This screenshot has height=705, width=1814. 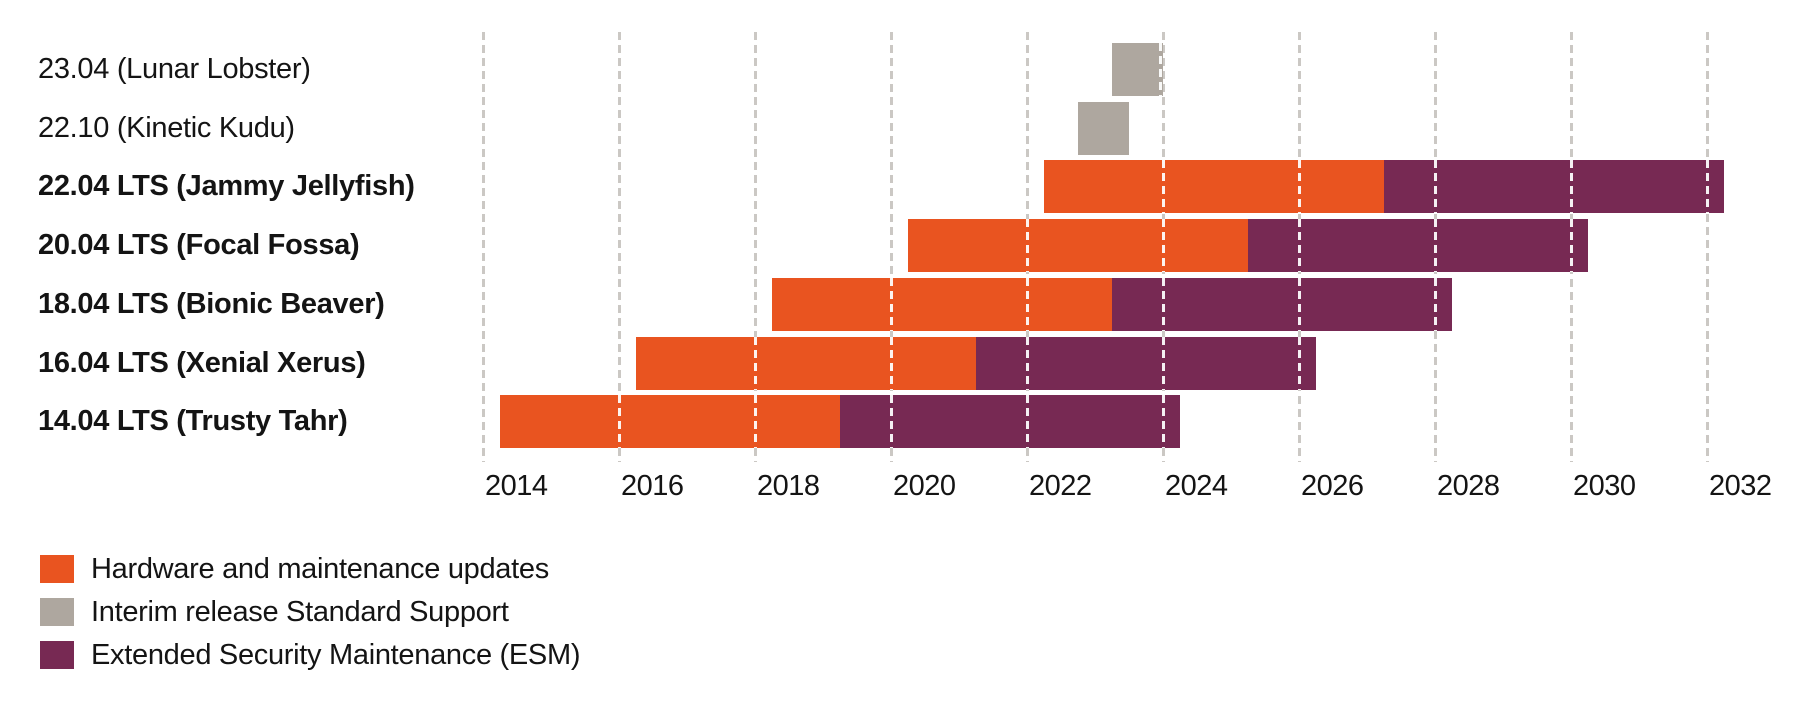 I want to click on legend-item-hardware: Hardware and maintenance updates, so click(x=310, y=569).